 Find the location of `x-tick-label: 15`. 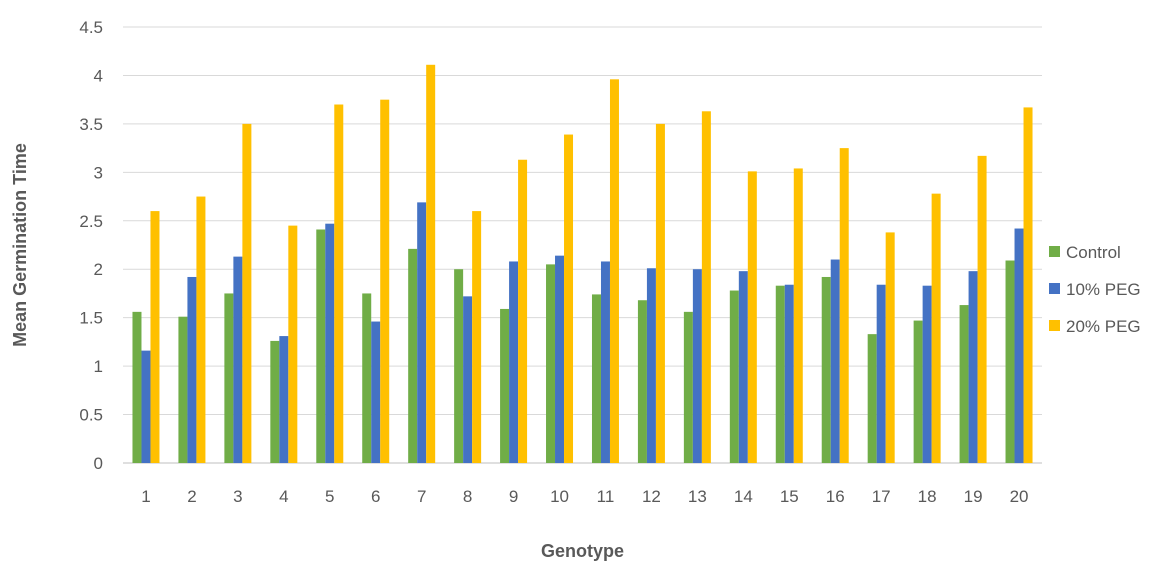

x-tick-label: 15 is located at coordinates (789, 496).